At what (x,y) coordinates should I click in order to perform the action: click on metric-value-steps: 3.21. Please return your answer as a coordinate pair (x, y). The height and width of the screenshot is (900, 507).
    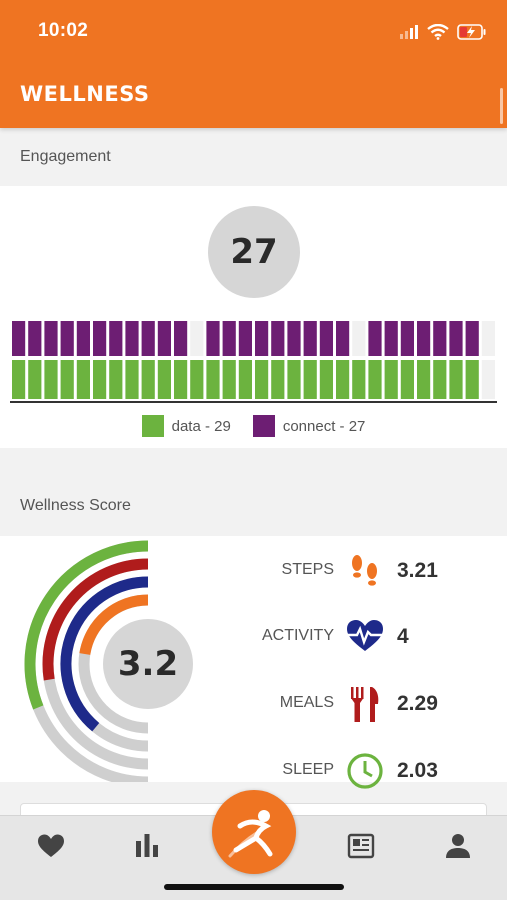
    Looking at the image, I should click on (417, 570).